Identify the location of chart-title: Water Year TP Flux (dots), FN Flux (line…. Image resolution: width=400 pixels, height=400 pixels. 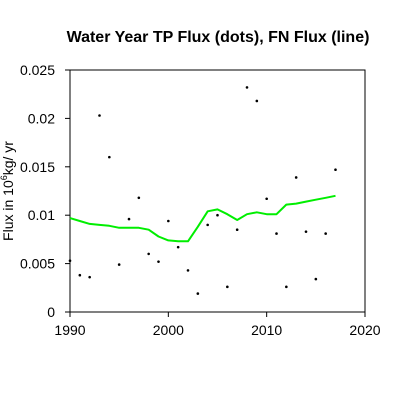
(218, 37).